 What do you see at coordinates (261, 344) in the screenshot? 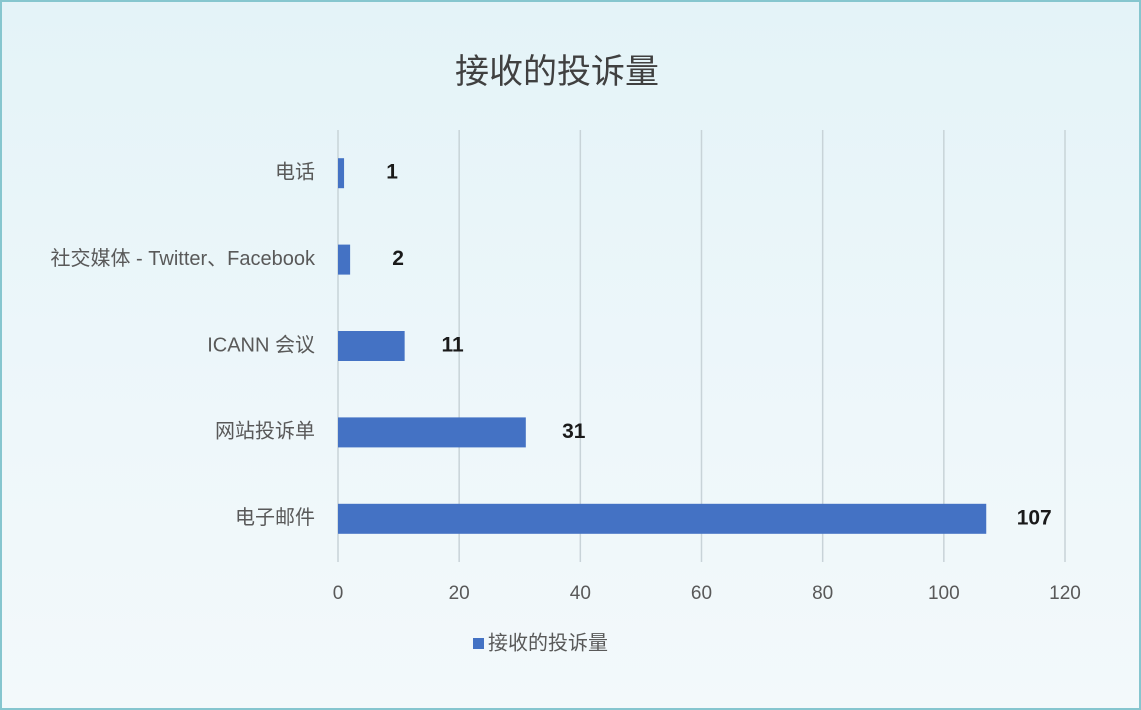
I see `y-tick-label: ICANN 会议` at bounding box center [261, 344].